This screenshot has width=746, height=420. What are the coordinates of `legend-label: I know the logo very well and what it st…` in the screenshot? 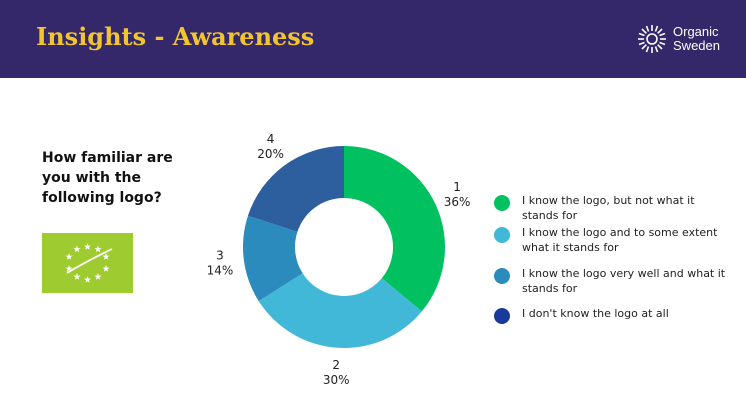 It's located at (624, 281).